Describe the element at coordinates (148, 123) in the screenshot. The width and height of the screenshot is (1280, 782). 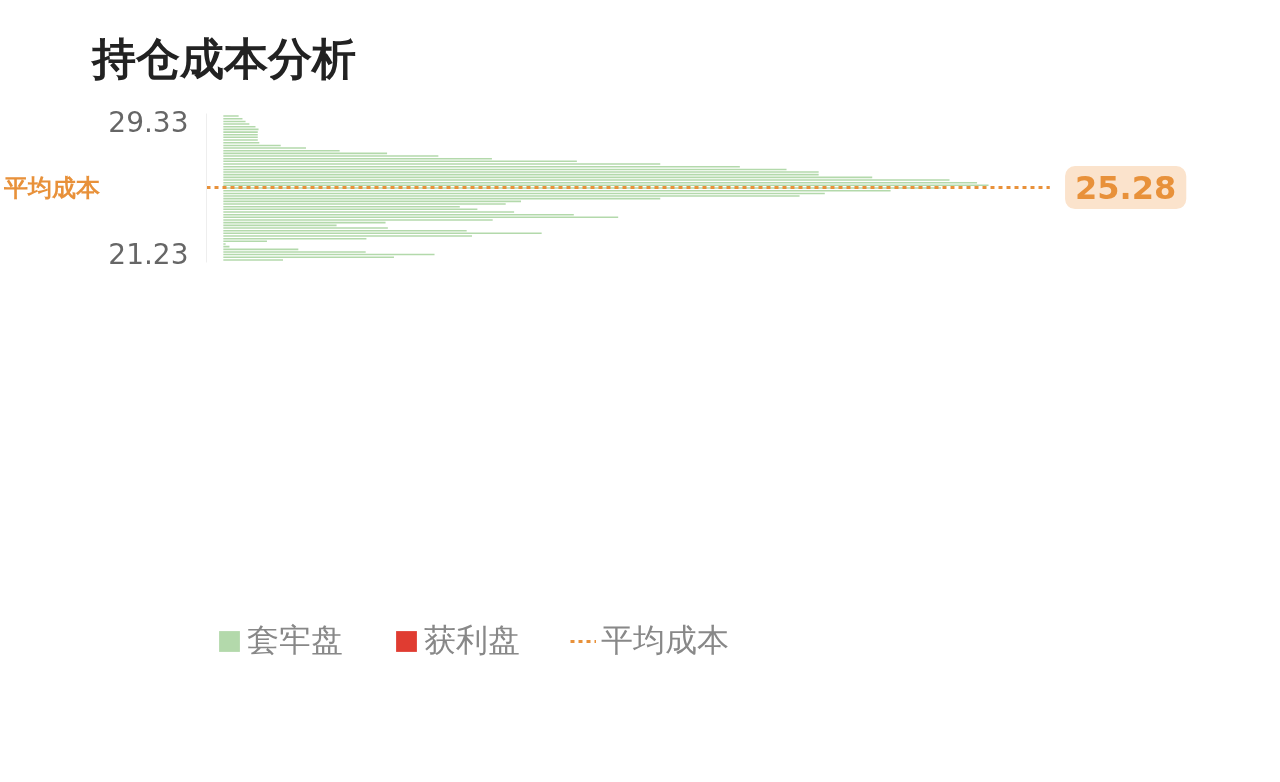
I see `y-tick-label: 29.33` at that location.